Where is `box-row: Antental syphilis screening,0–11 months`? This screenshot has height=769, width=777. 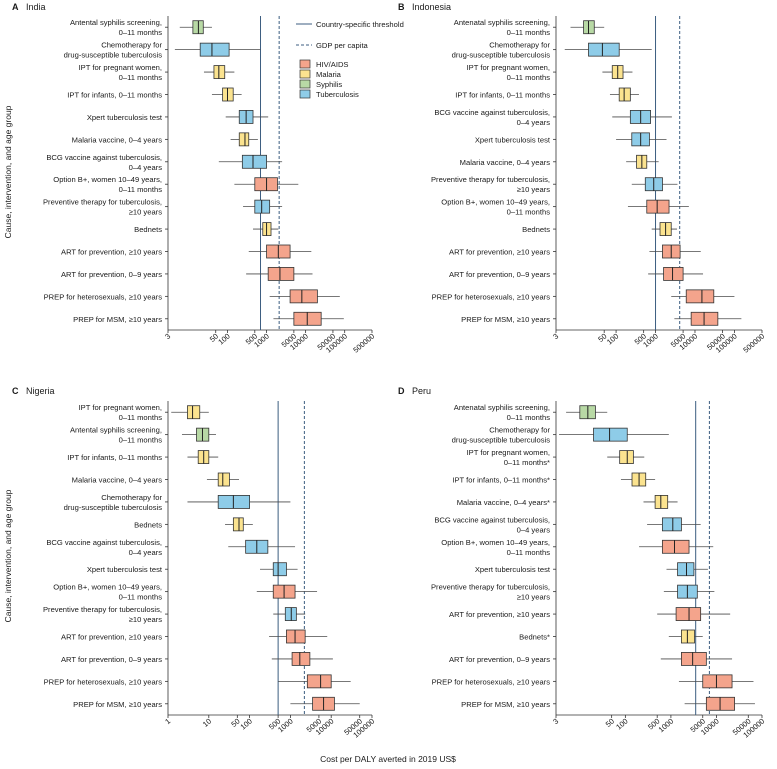 box-row: Antental syphilis screening,0–11 months is located at coordinates (143, 435).